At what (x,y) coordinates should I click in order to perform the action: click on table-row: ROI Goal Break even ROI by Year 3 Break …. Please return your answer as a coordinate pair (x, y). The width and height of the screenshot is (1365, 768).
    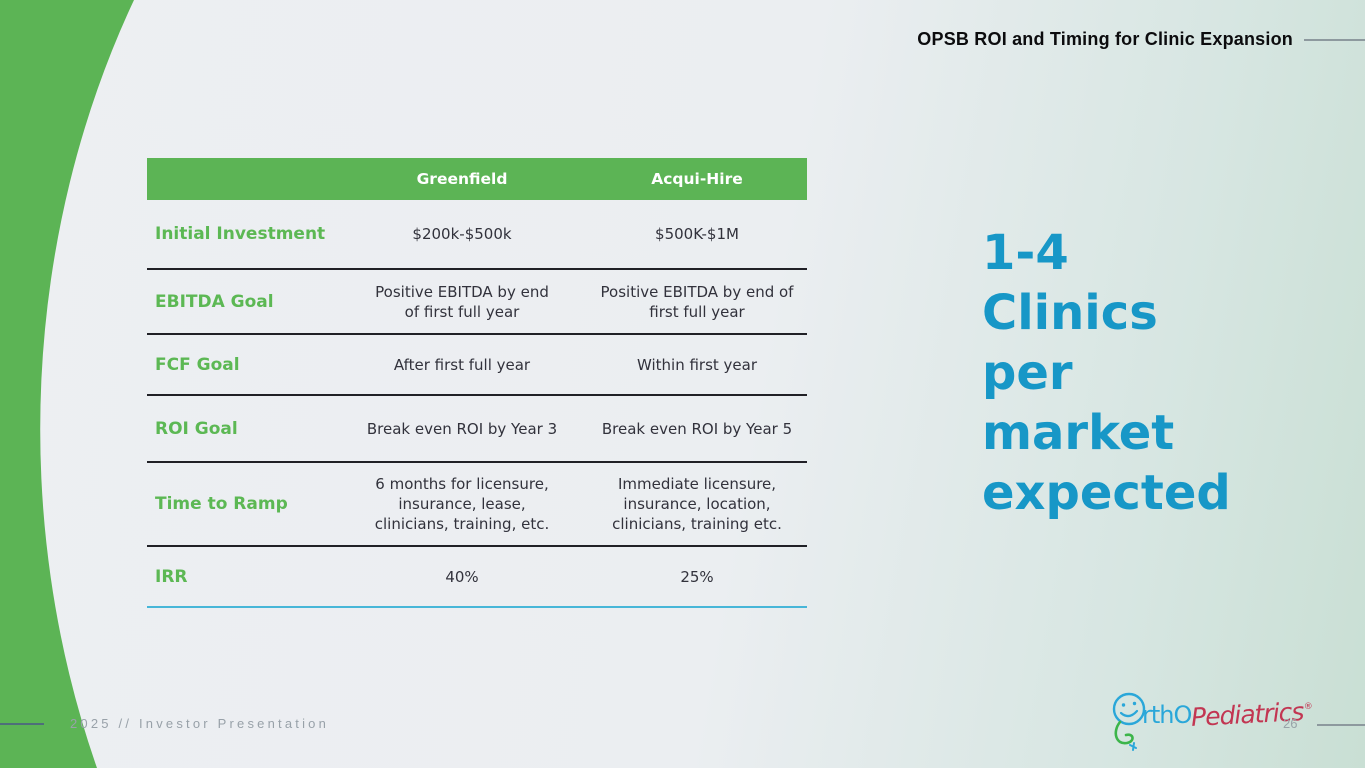
    Looking at the image, I should click on (477, 427).